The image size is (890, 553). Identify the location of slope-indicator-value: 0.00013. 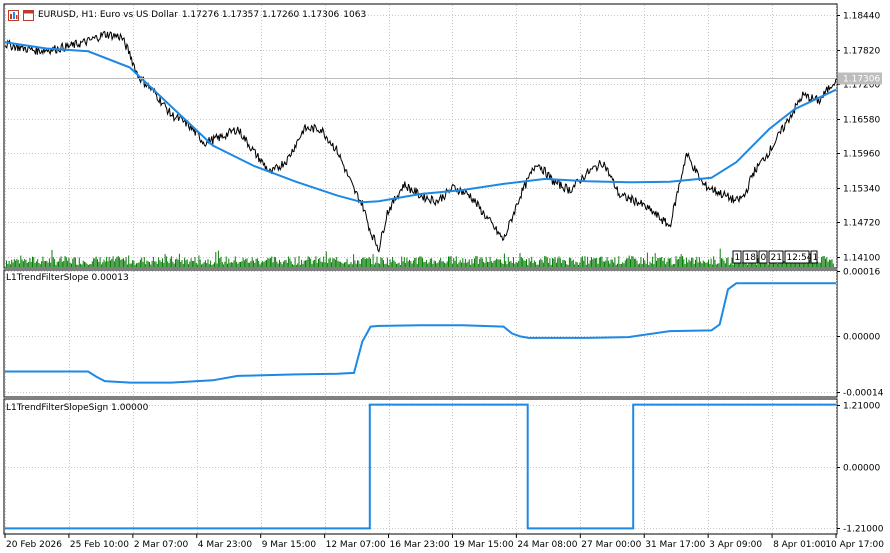
(110, 278).